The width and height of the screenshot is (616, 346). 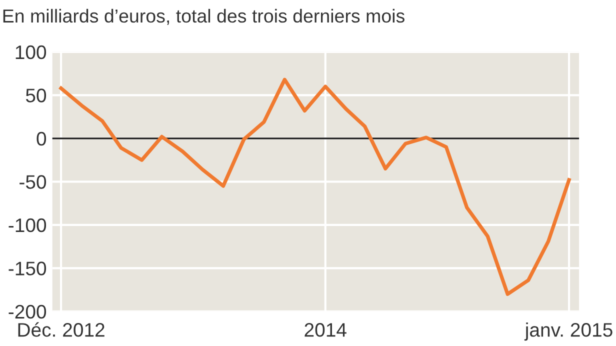 I want to click on y-tick-label: 100, so click(x=31, y=52).